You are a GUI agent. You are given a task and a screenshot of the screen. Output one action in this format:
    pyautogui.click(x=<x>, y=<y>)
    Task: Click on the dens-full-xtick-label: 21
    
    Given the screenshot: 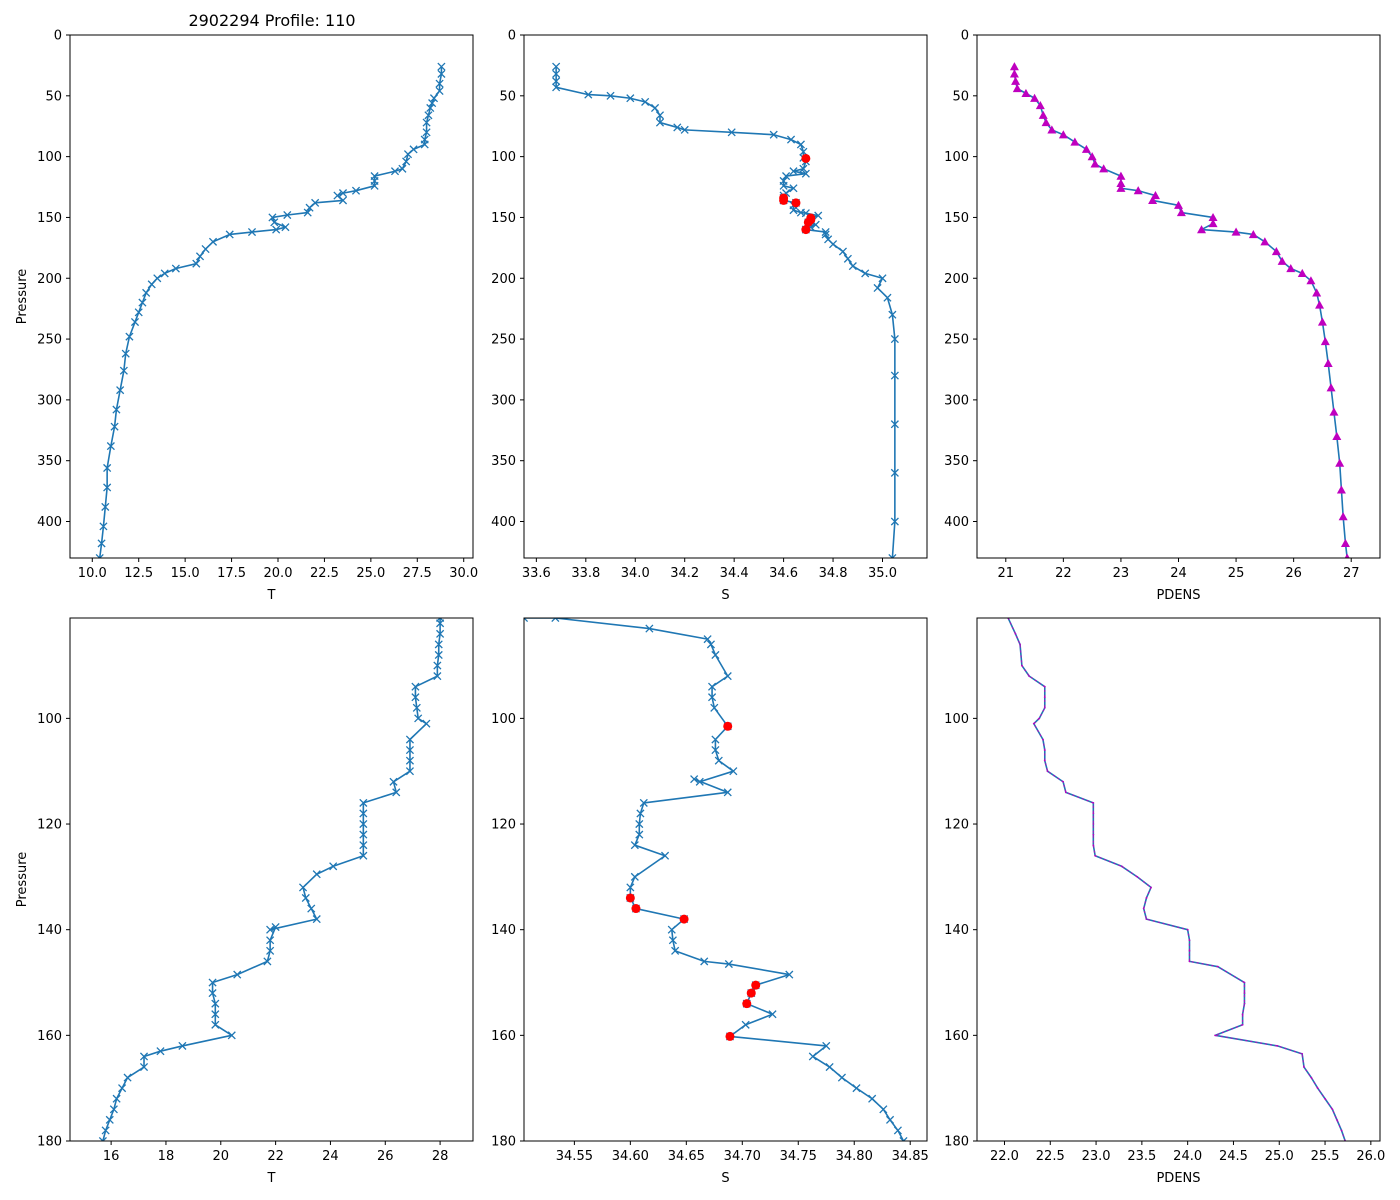 What is the action you would take?
    pyautogui.click(x=1006, y=573)
    